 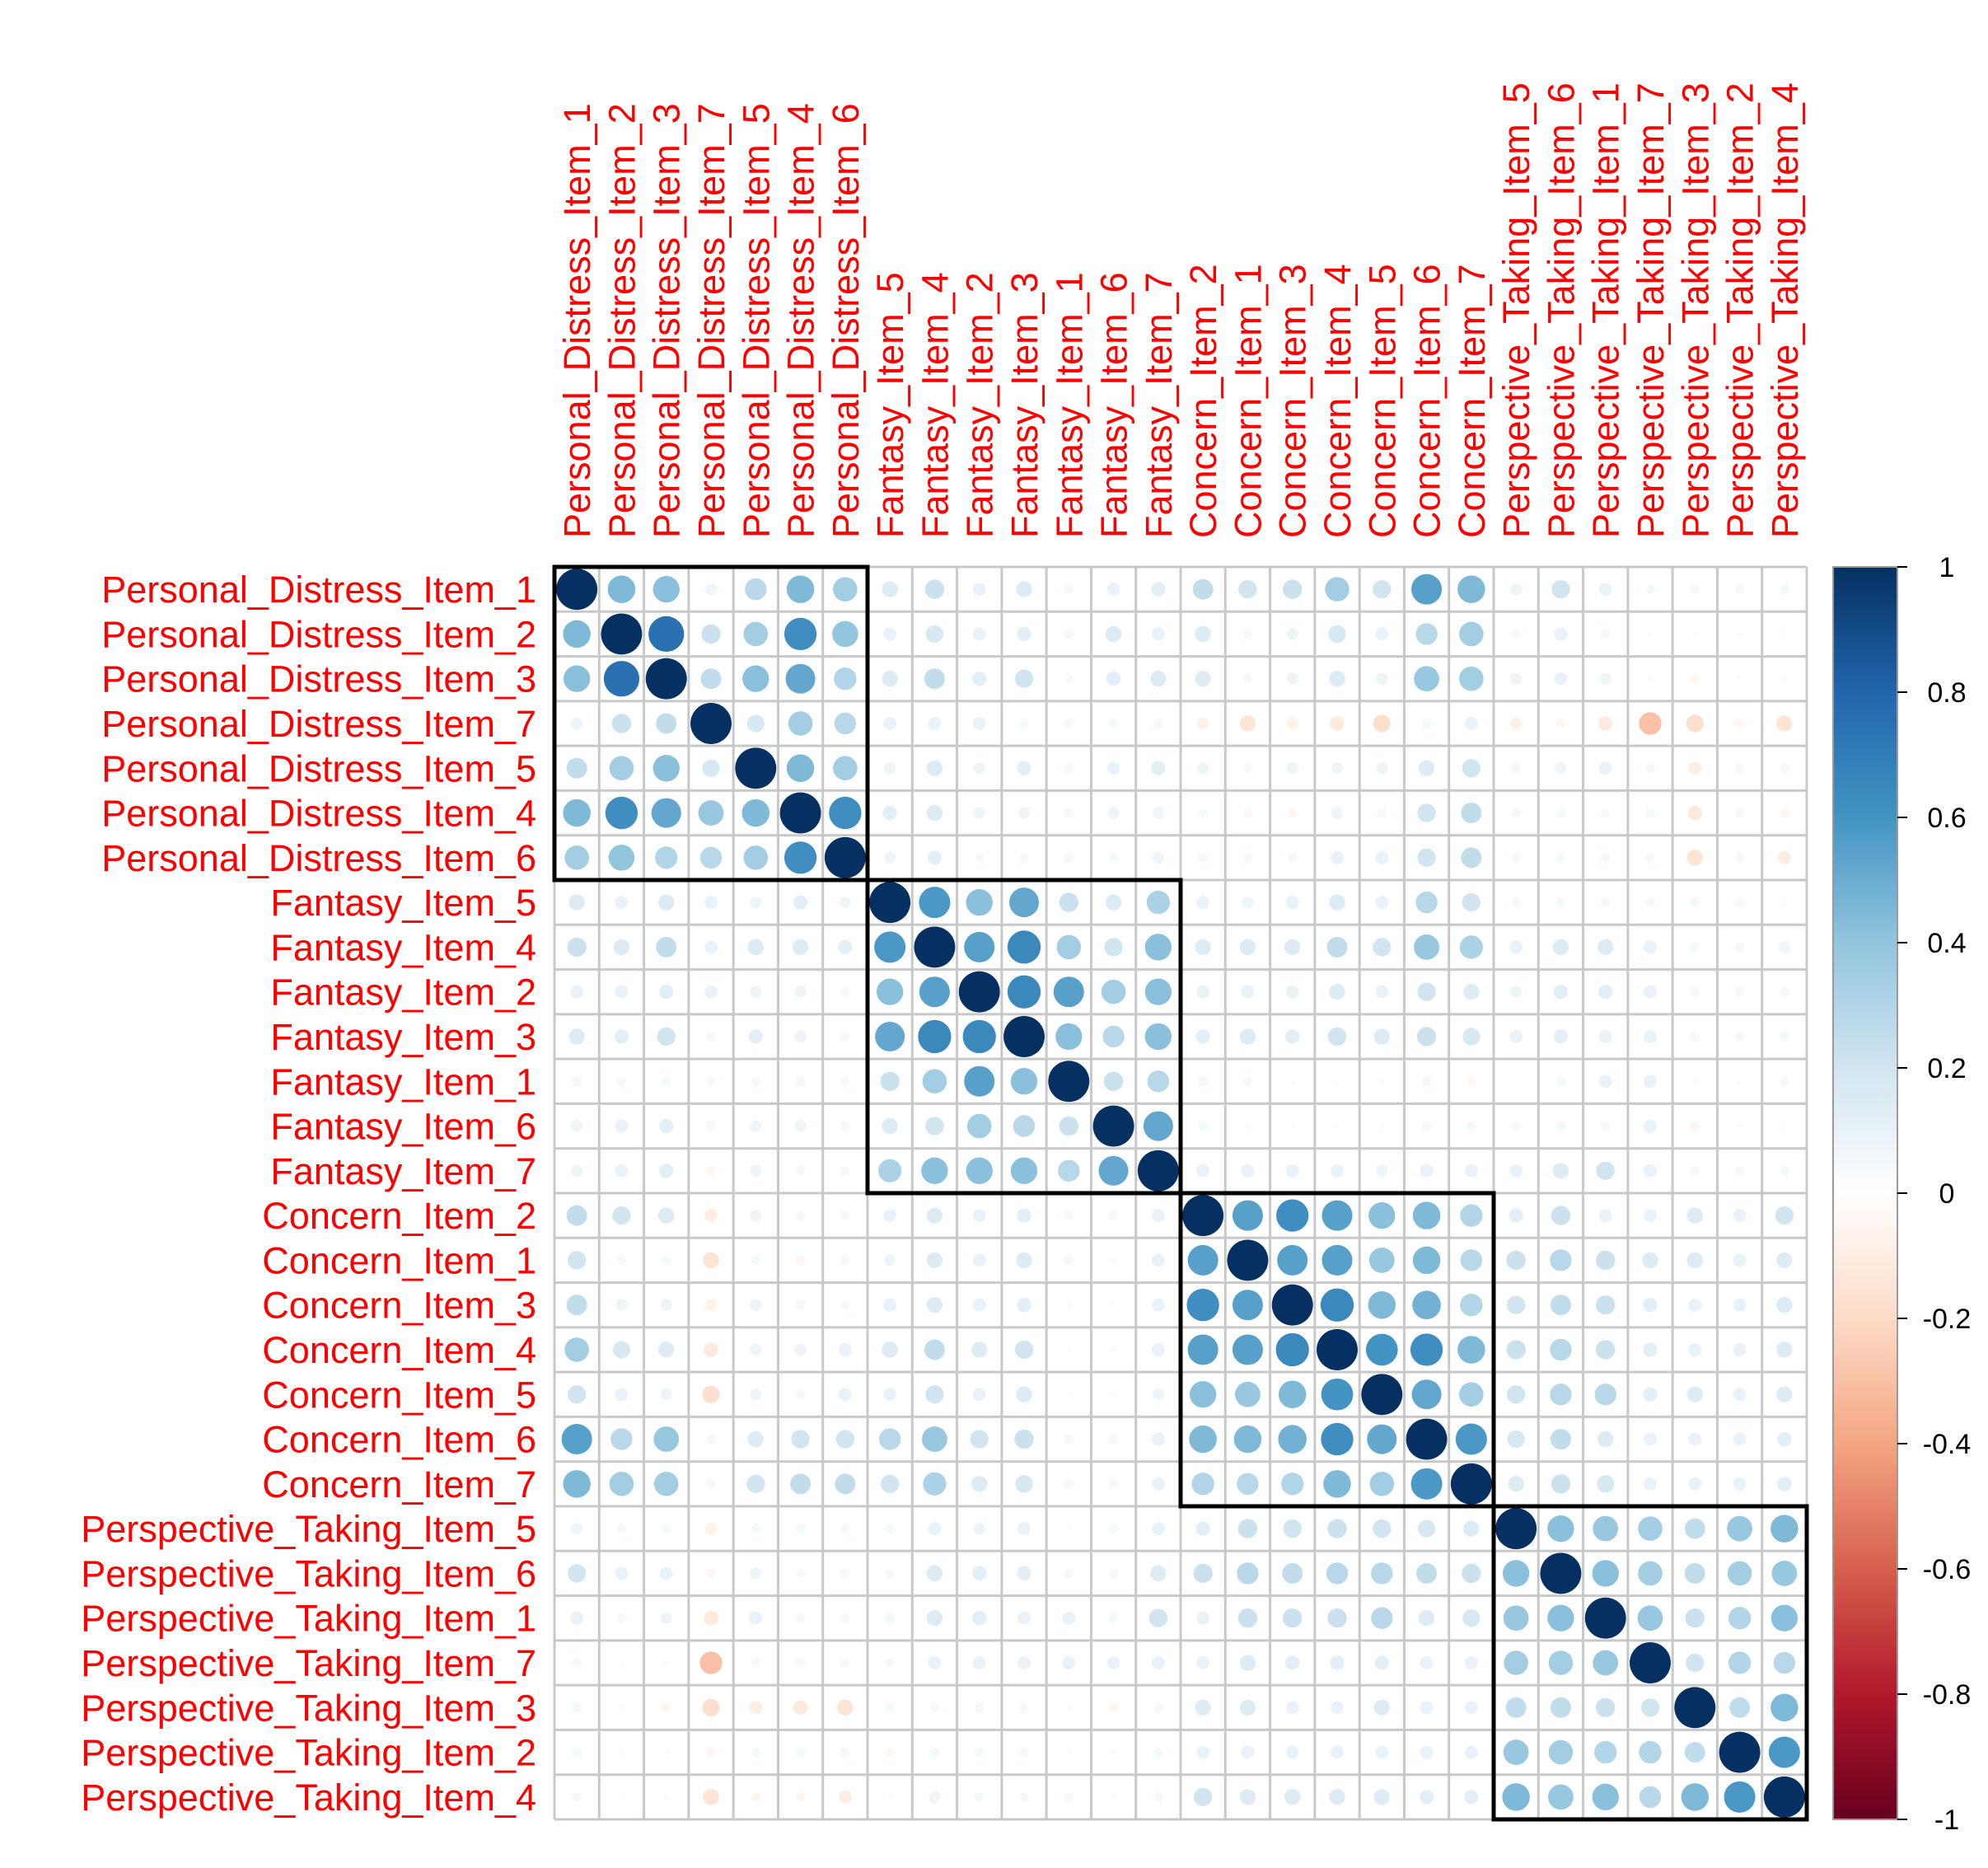 What do you see at coordinates (1427, 589) in the screenshot?
I see `corr-circle-r0-c19` at bounding box center [1427, 589].